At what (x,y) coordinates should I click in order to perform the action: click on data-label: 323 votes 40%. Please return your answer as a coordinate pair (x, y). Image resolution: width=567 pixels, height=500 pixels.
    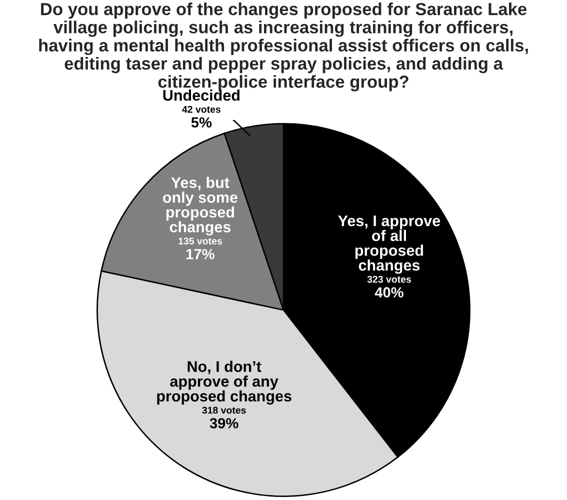
    Looking at the image, I should click on (389, 287).